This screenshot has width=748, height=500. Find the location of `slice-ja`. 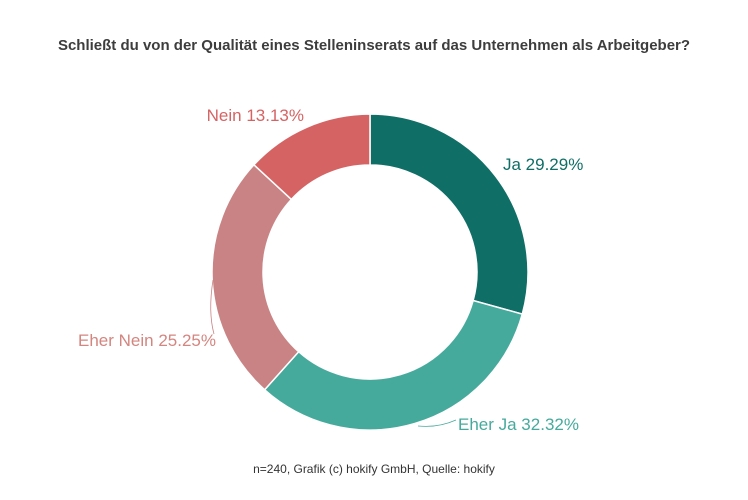

slice-ja is located at coordinates (449, 214).